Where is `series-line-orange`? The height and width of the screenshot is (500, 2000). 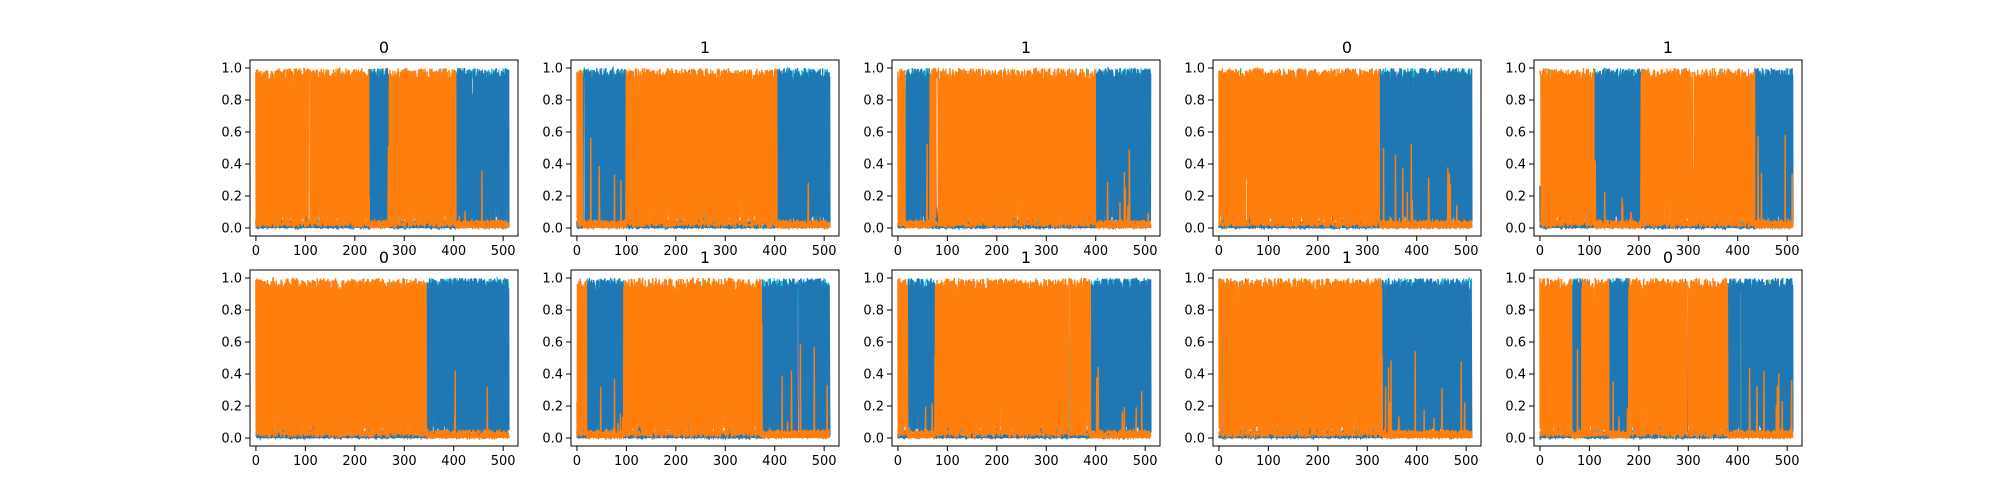 series-line-orange is located at coordinates (1666, 148).